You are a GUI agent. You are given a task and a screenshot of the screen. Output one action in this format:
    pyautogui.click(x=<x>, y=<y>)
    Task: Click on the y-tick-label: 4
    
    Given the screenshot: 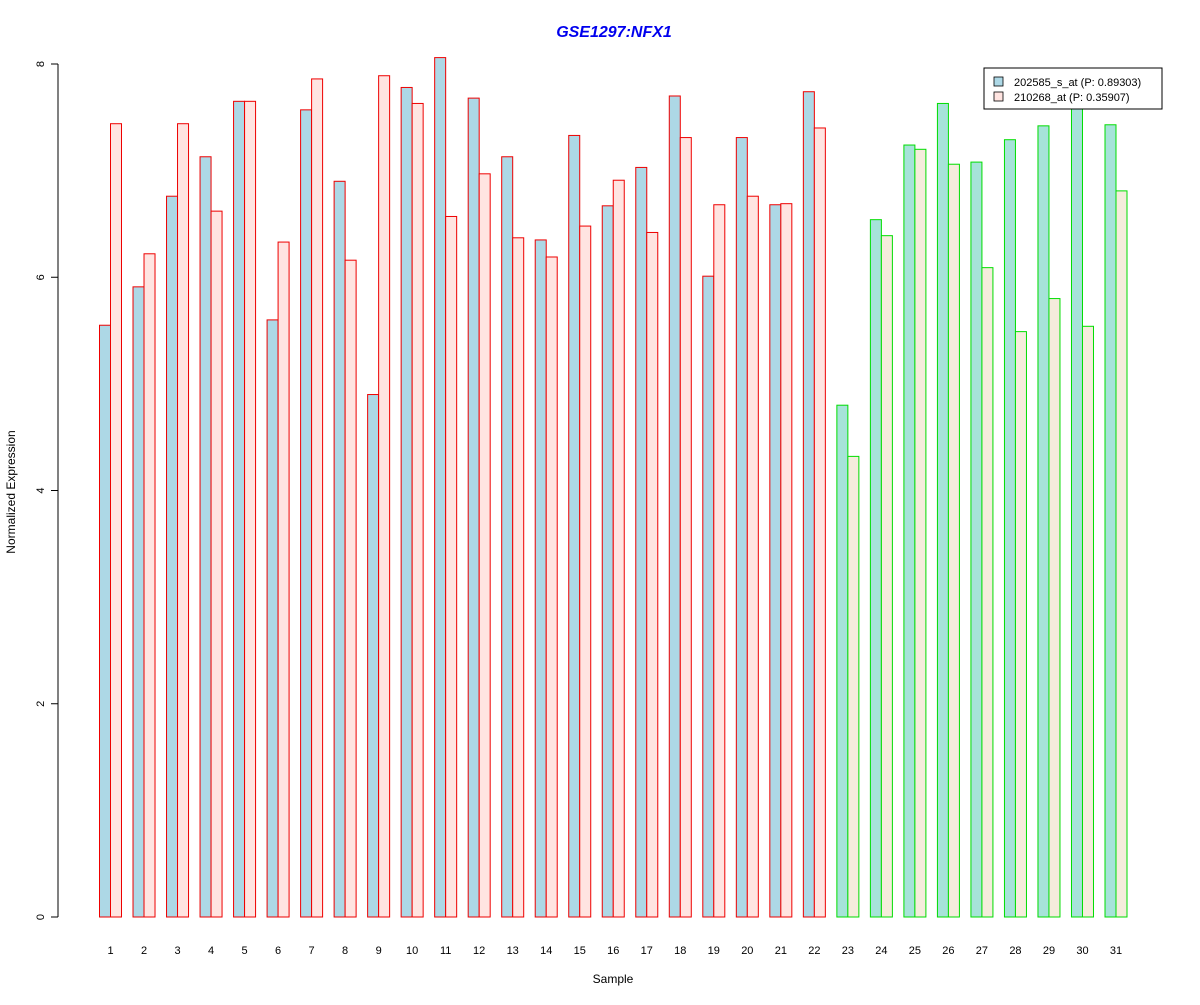 What is the action you would take?
    pyautogui.click(x=41, y=490)
    